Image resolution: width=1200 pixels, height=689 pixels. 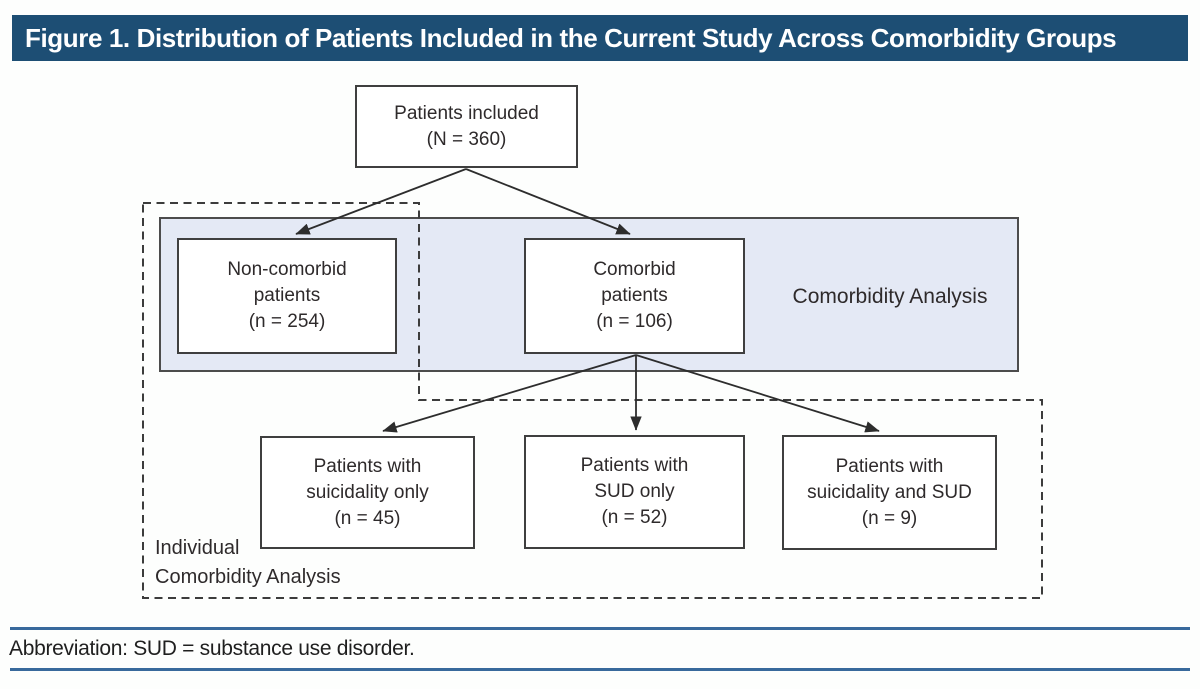 What do you see at coordinates (600, 628) in the screenshot?
I see `footnote-rule-top` at bounding box center [600, 628].